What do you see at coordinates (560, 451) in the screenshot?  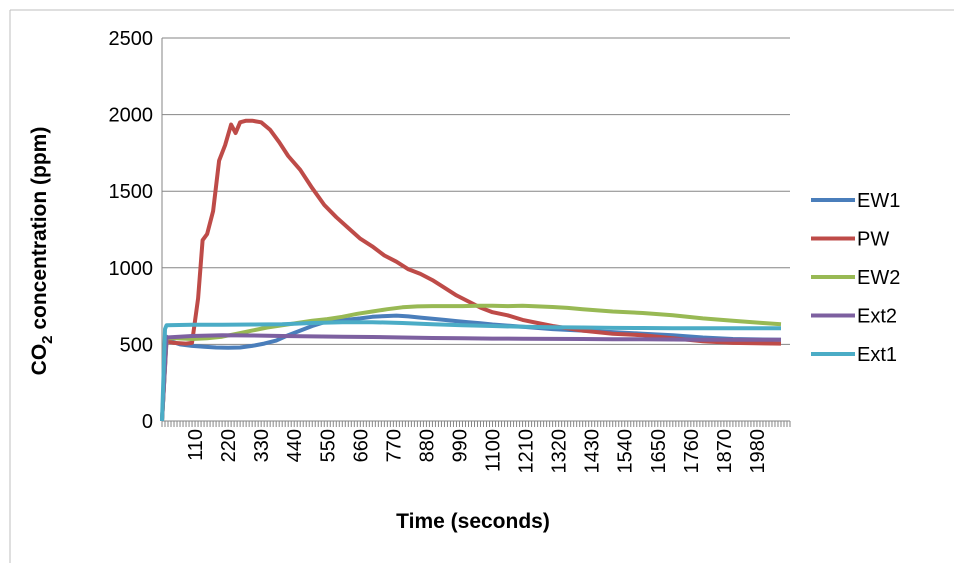 I see `x-tick-label: 1320` at bounding box center [560, 451].